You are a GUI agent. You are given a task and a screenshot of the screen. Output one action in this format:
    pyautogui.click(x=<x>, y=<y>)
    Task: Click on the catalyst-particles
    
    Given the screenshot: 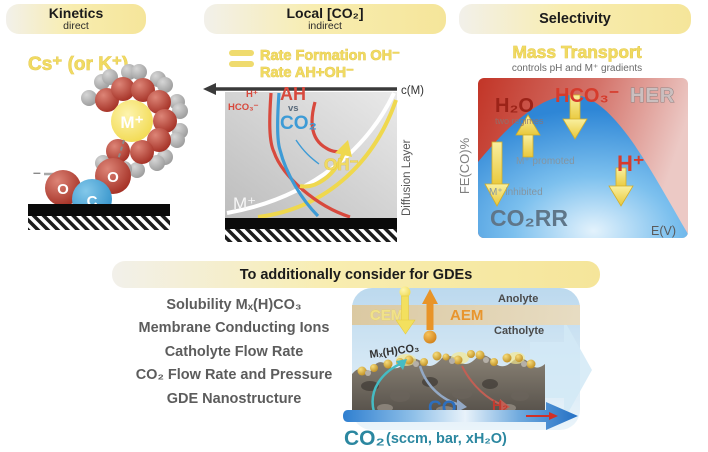 What is the action you would take?
    pyautogui.click(x=446, y=363)
    